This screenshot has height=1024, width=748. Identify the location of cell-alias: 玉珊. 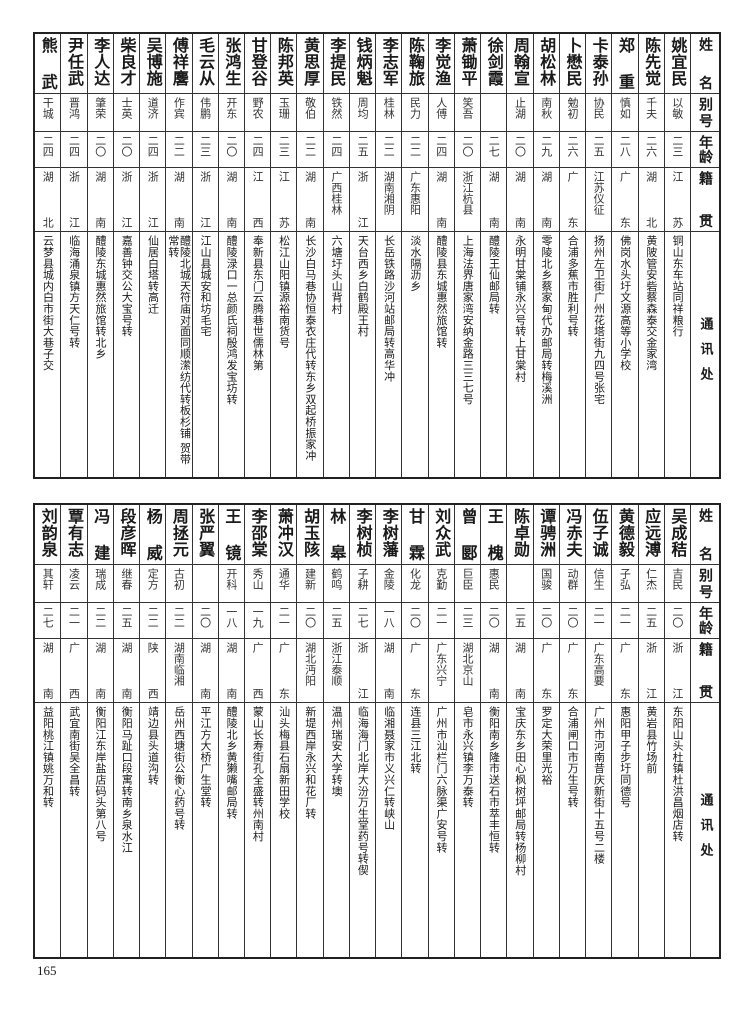
(284, 113).